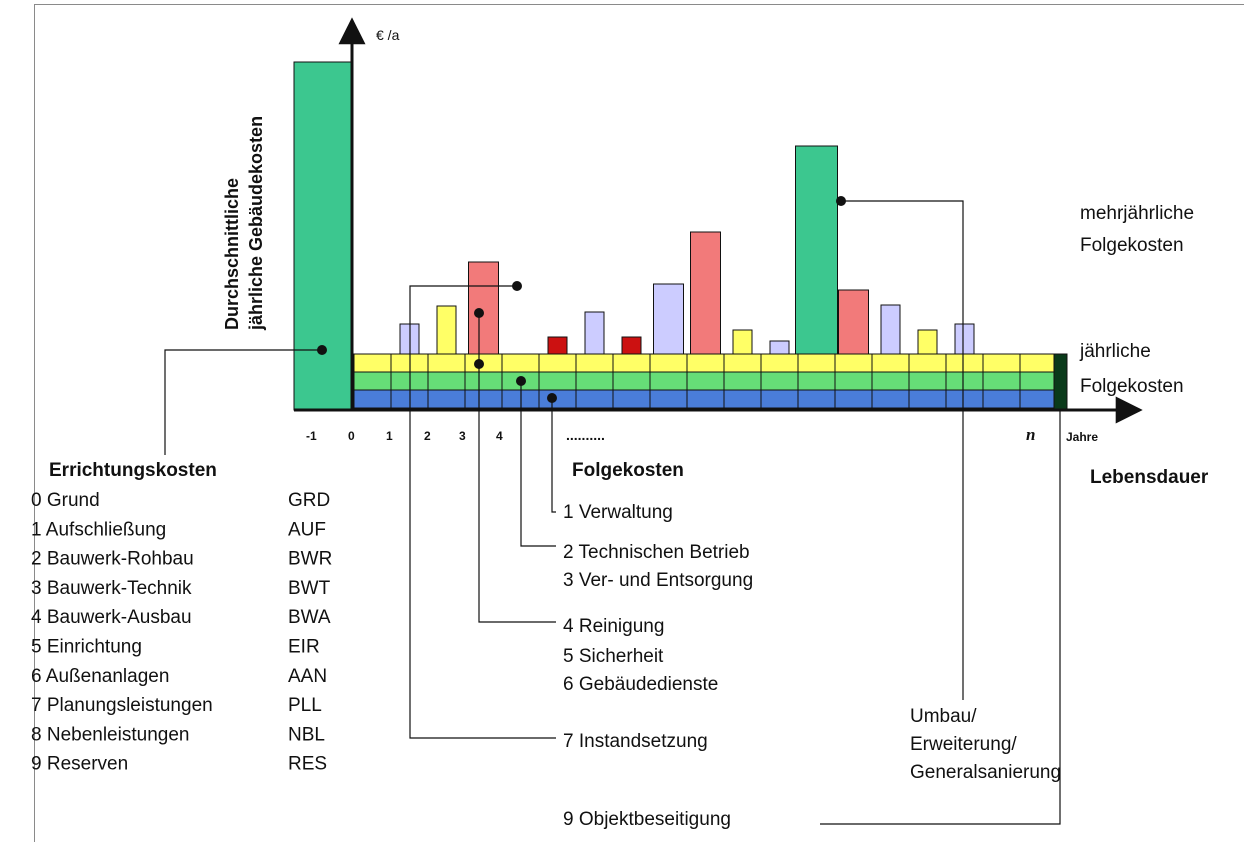  I want to click on construction-cost-item: 6 Außenanlagen, so click(100, 676).